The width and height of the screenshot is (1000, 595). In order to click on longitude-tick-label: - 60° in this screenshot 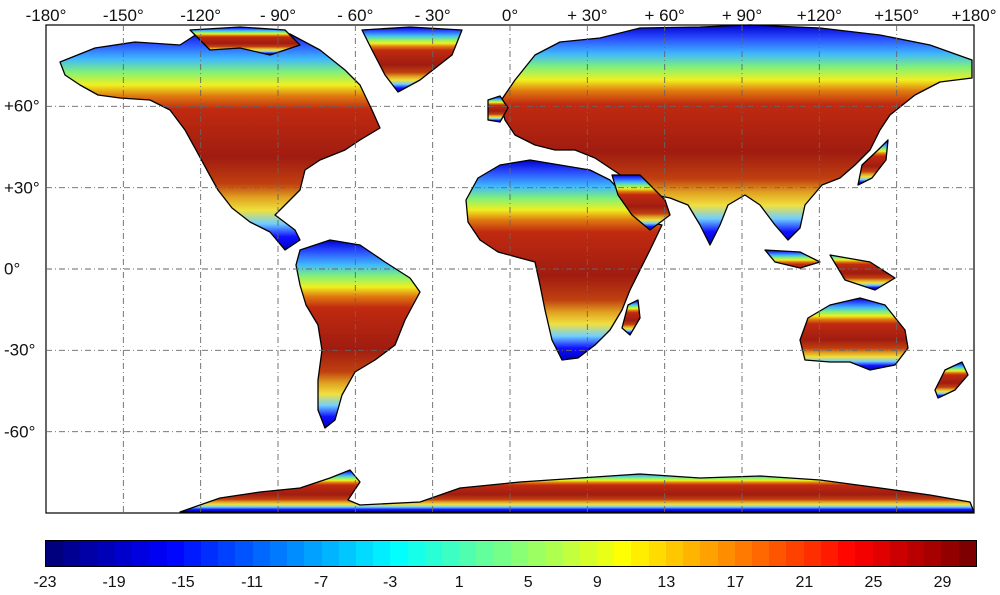, I will do `click(355, 15)`.